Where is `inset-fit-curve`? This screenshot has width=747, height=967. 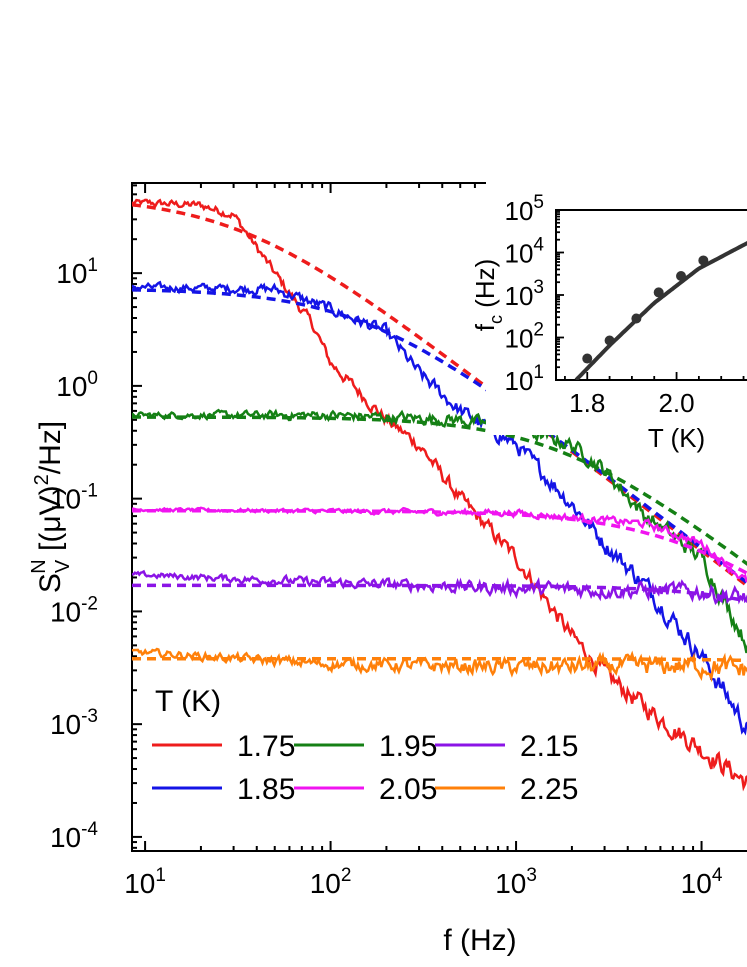
inset-fit-curve is located at coordinates (660, 310).